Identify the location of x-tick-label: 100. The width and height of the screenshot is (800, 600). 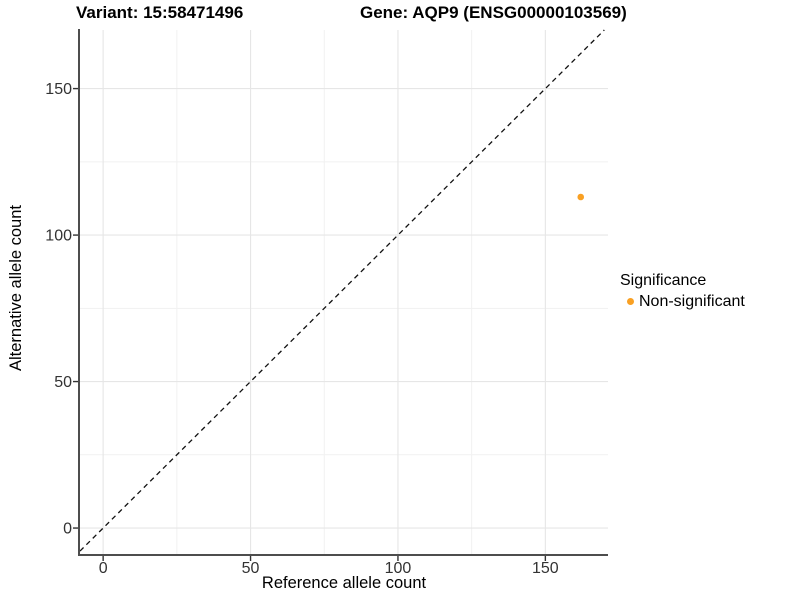
(398, 568).